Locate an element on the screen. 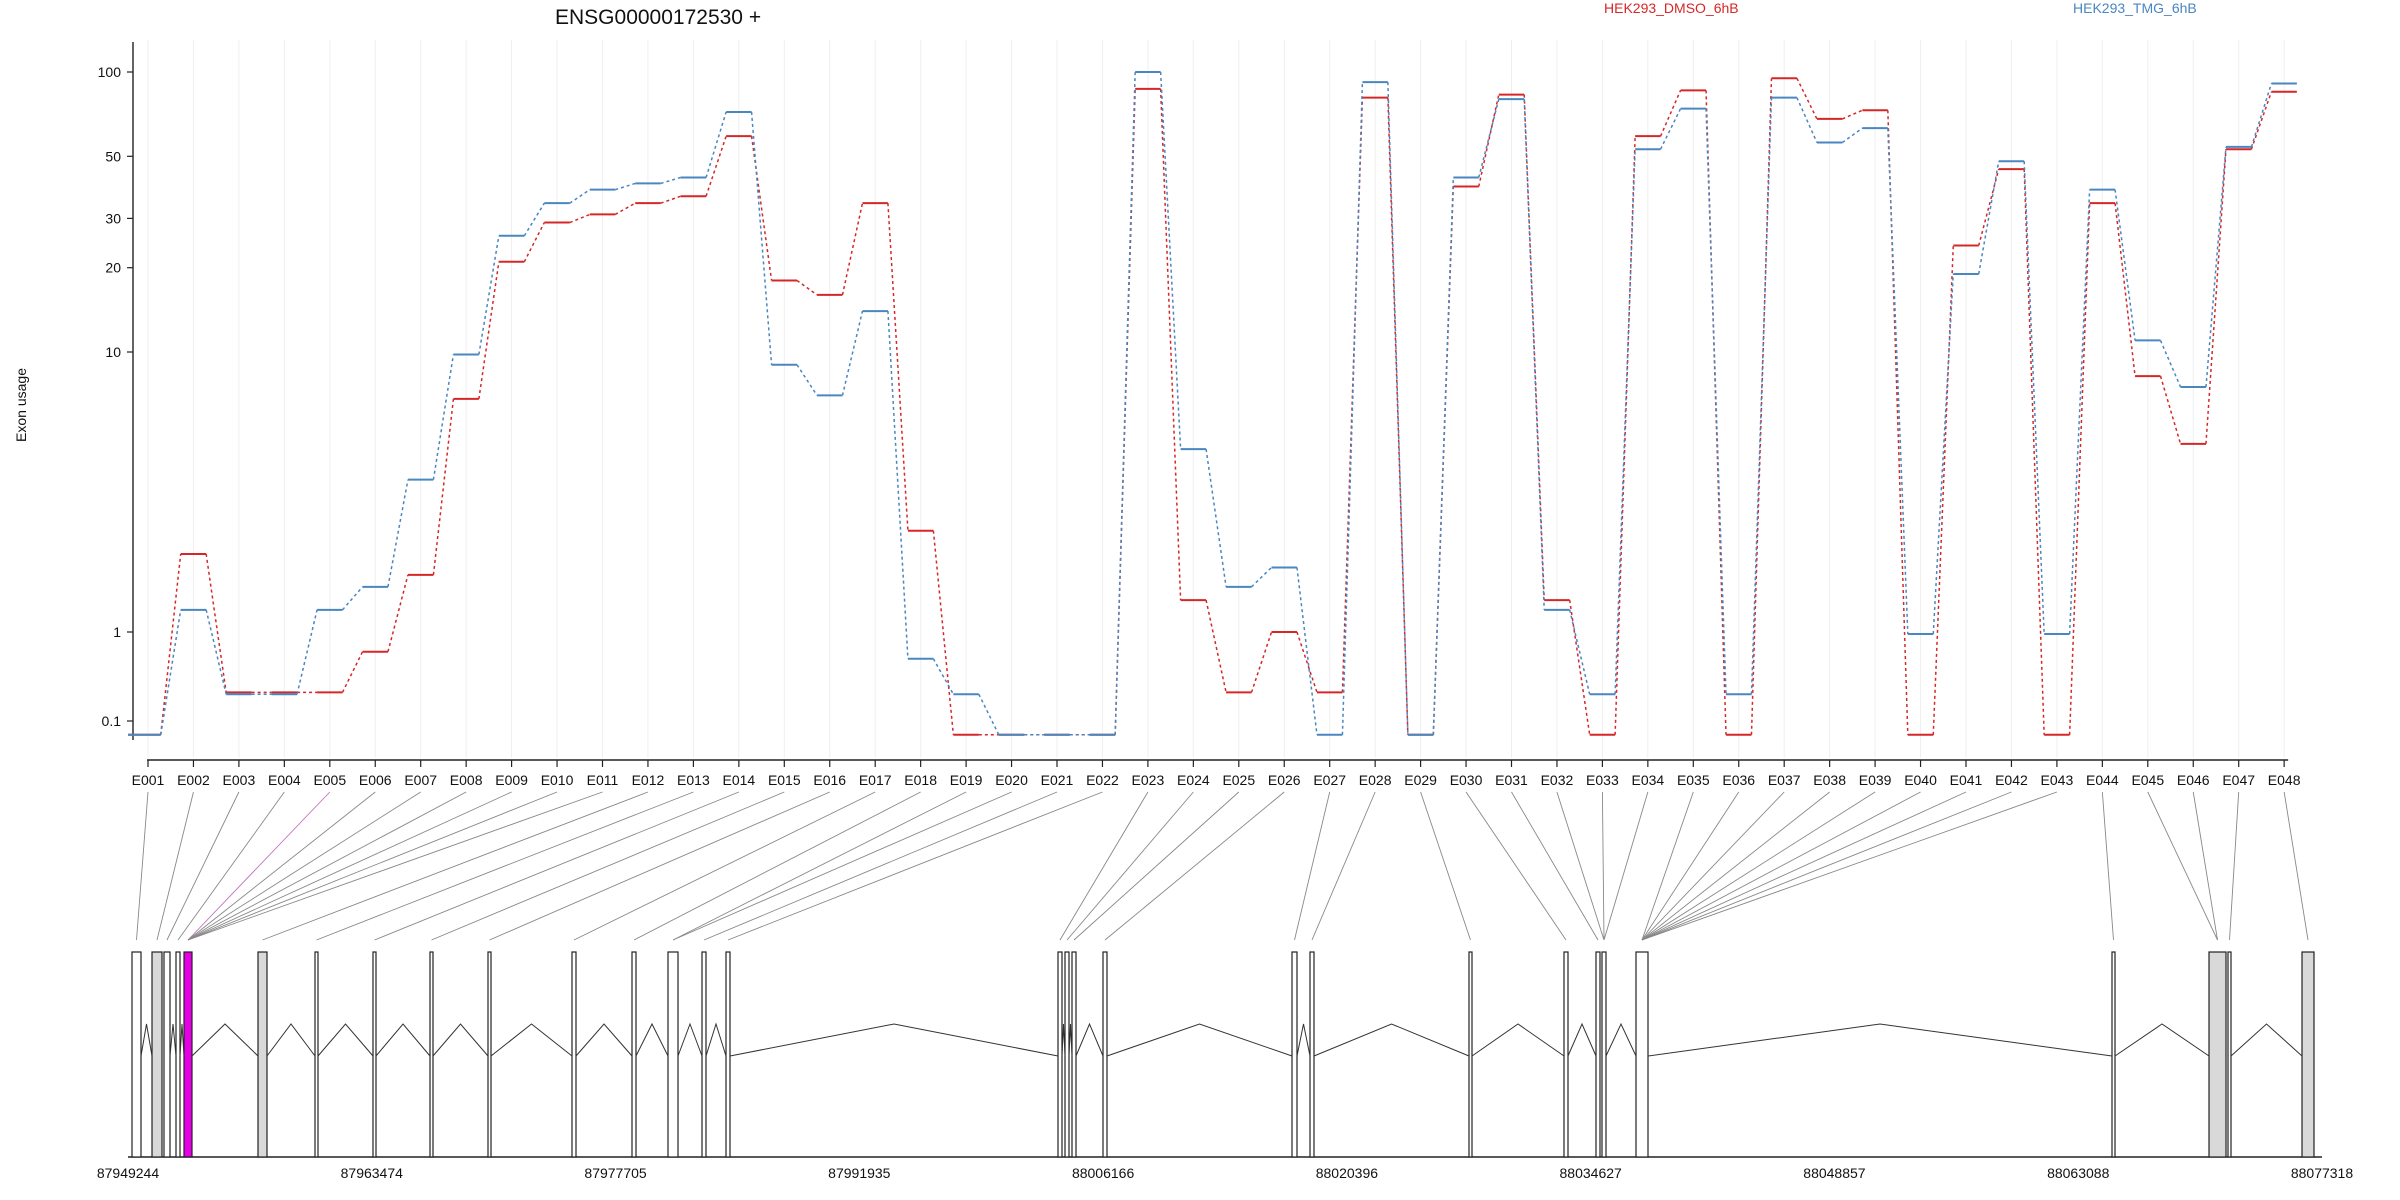 The image size is (2400, 1200). legend-label-tmg: HEK293_TMG_6hB is located at coordinates (2135, 8).